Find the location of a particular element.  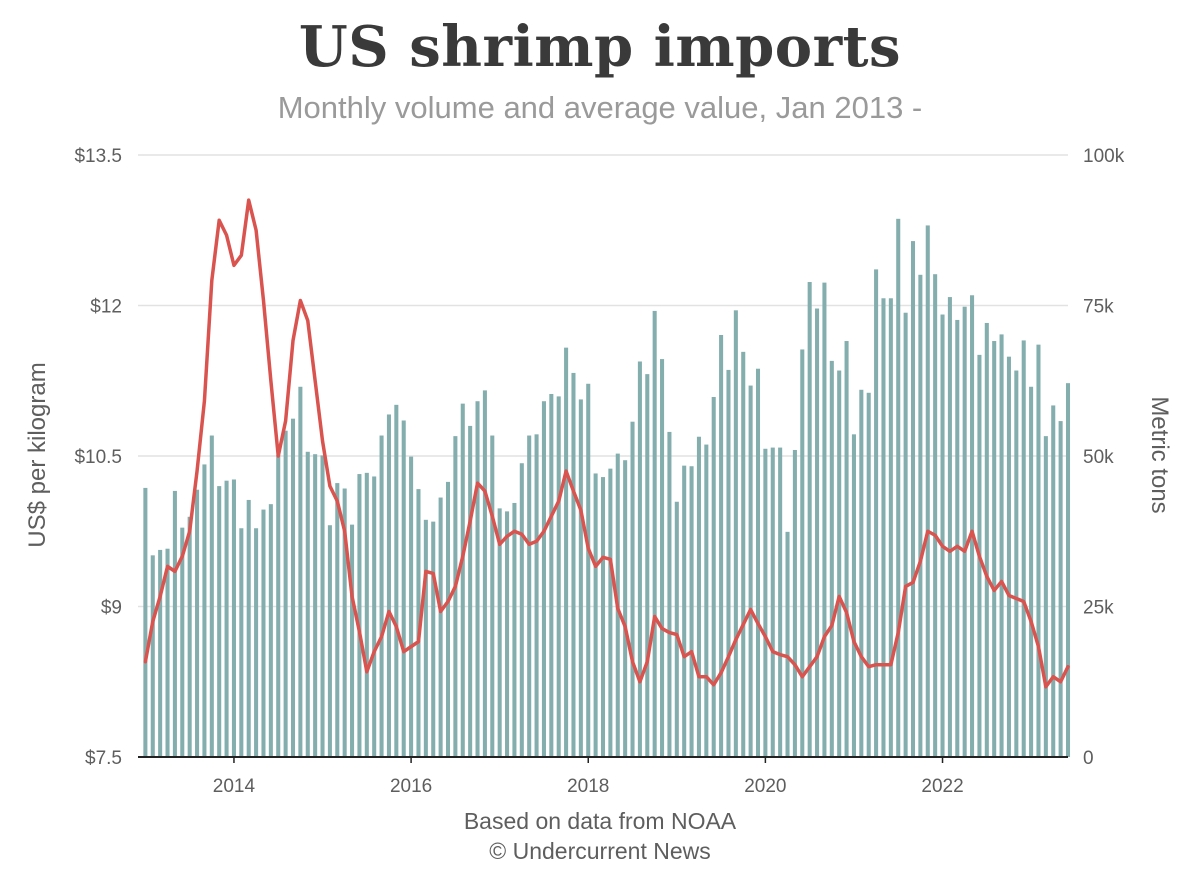

y-tick-label-right: 100k is located at coordinates (1104, 156).